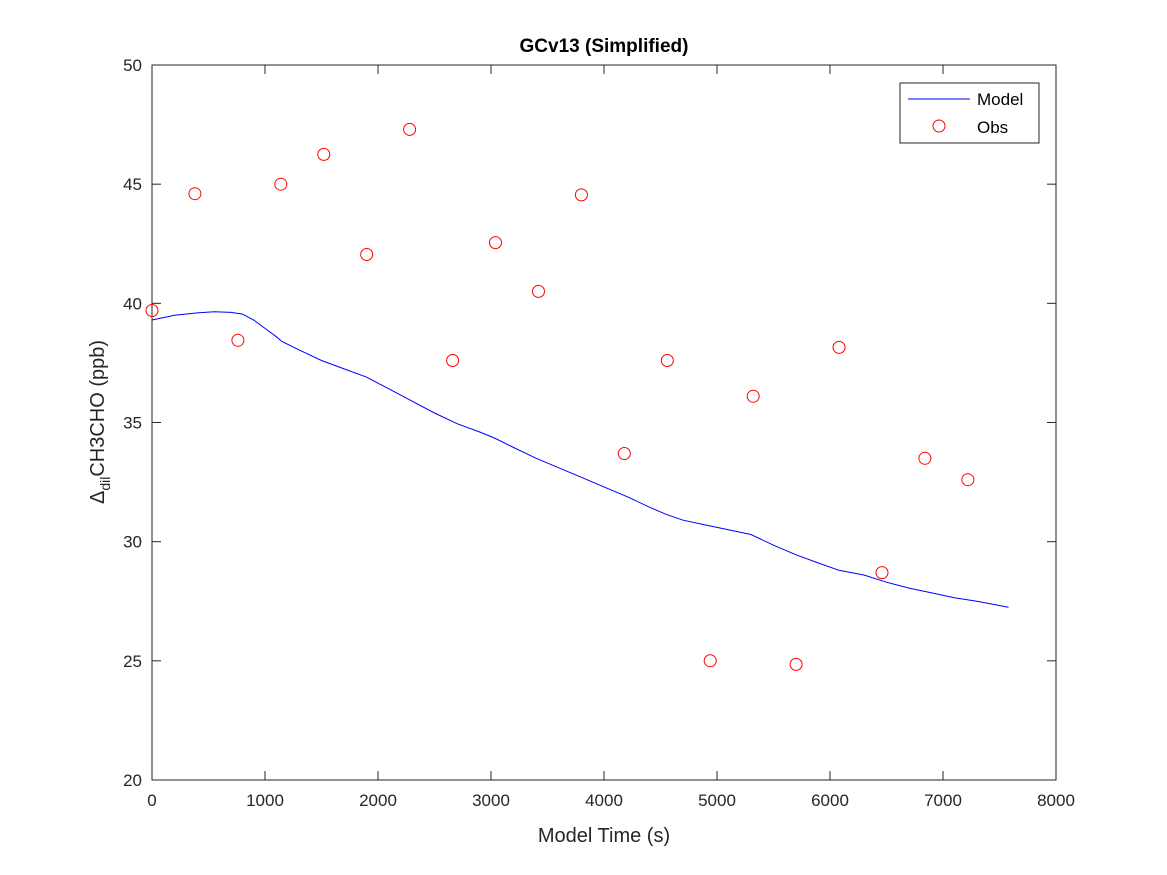  I want to click on x-tick-label: 7000, so click(943, 800).